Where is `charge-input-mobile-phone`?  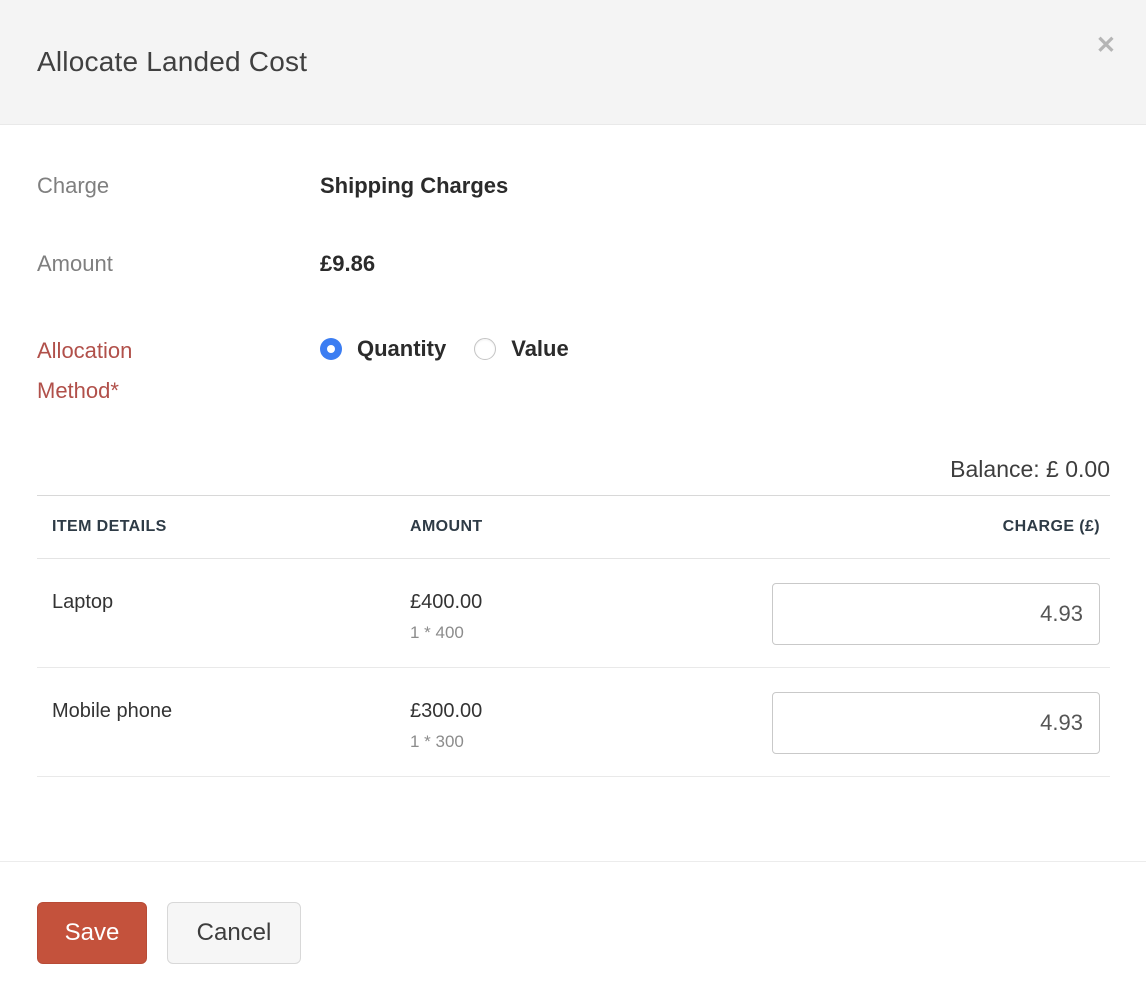 charge-input-mobile-phone is located at coordinates (936, 723).